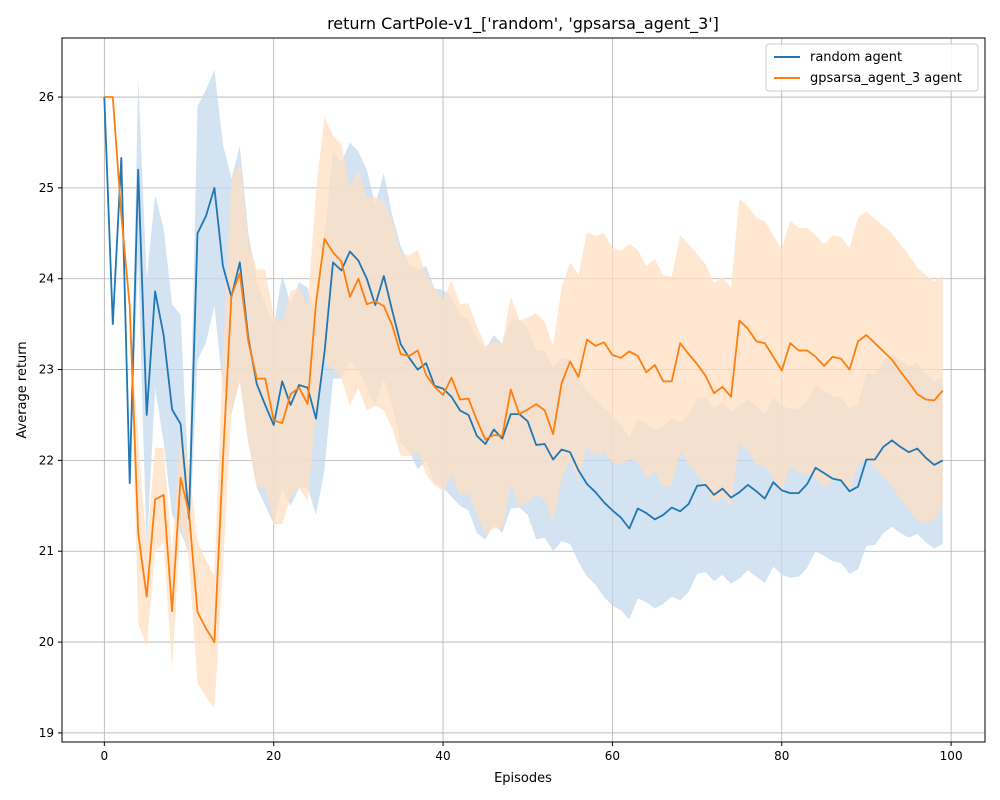  I want to click on y-tick-label: 26, so click(46, 97).